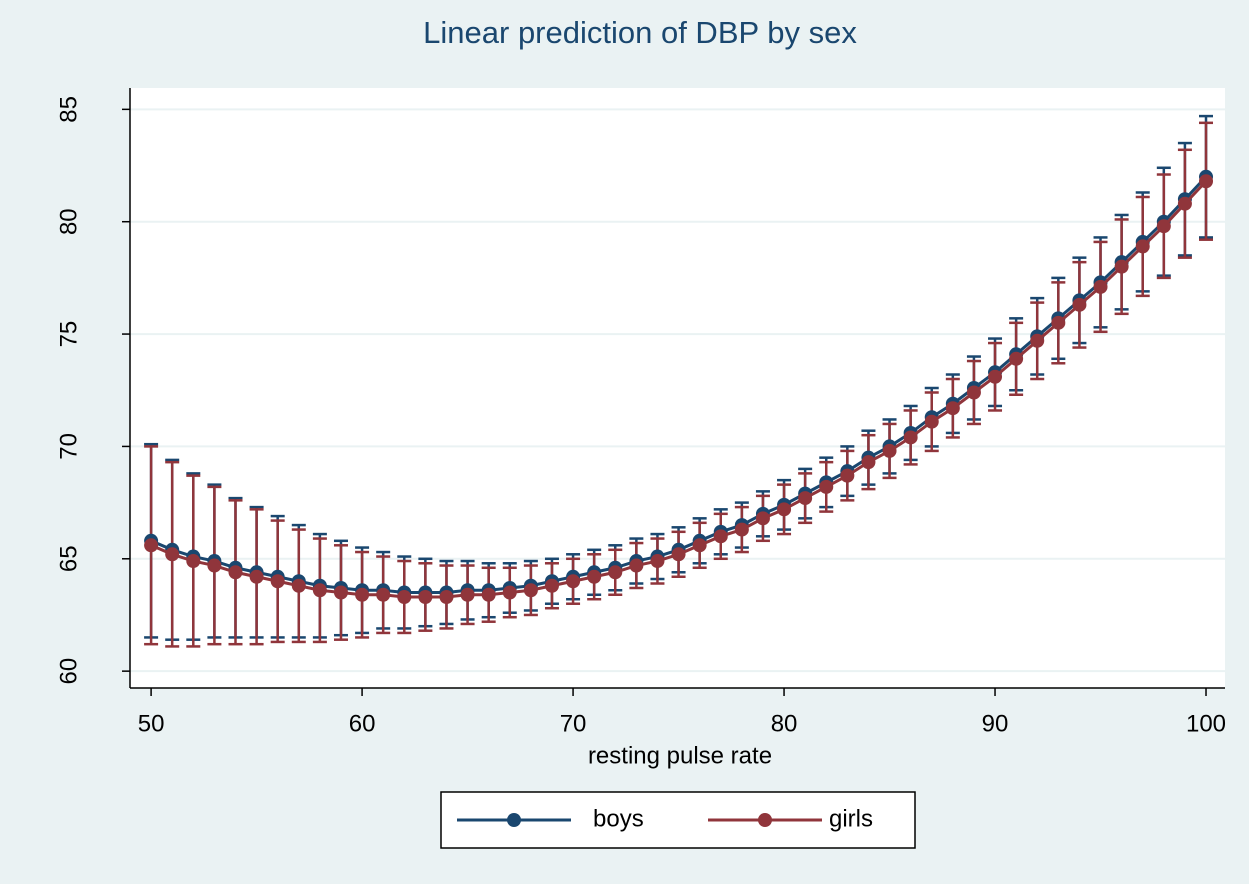  Describe the element at coordinates (573, 723) in the screenshot. I see `x-tick-label: 70` at that location.